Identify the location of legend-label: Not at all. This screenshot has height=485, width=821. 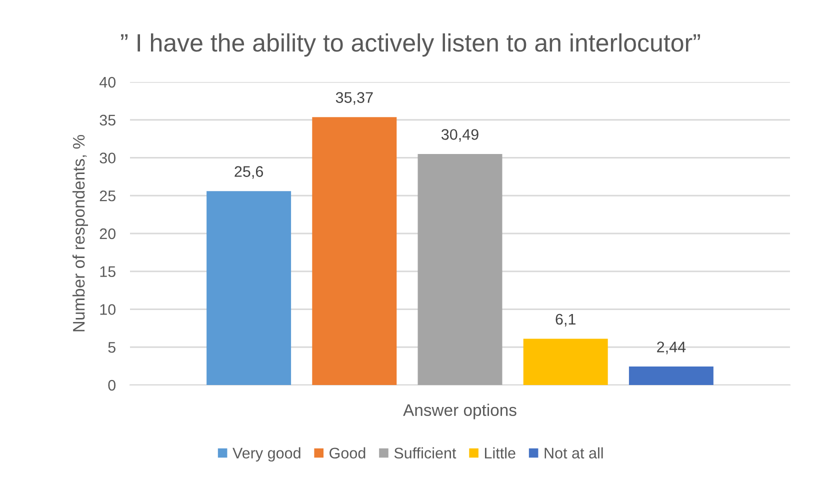
(573, 453).